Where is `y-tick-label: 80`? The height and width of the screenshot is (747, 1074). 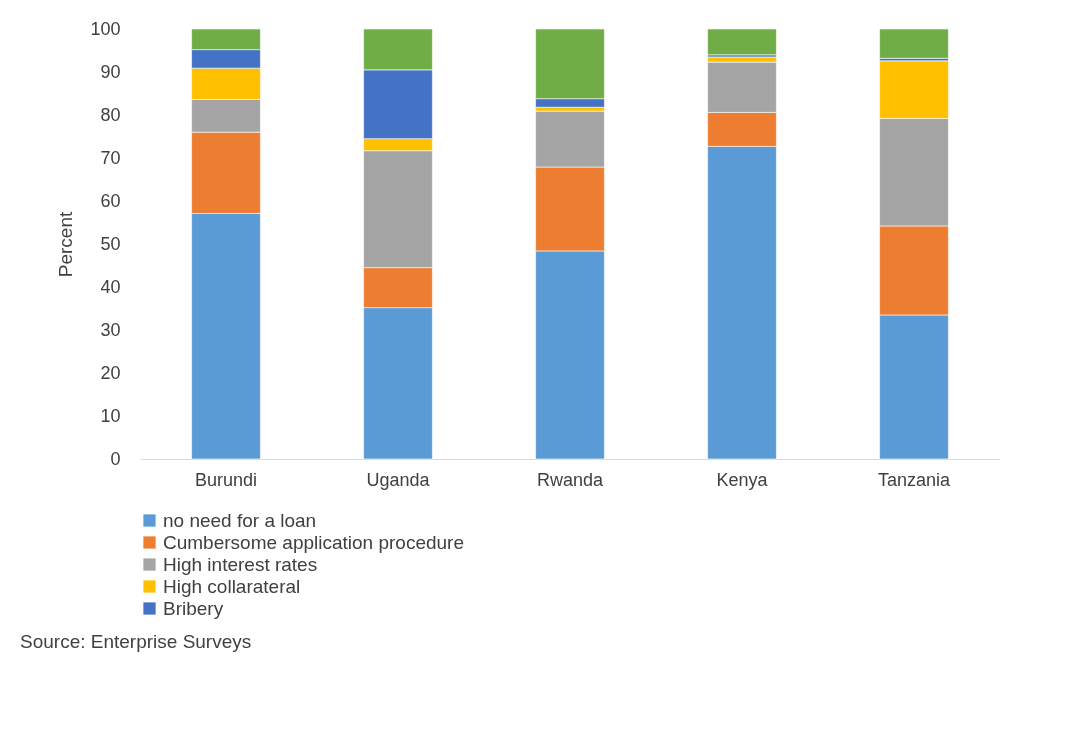
y-tick-label: 80 is located at coordinates (110, 114).